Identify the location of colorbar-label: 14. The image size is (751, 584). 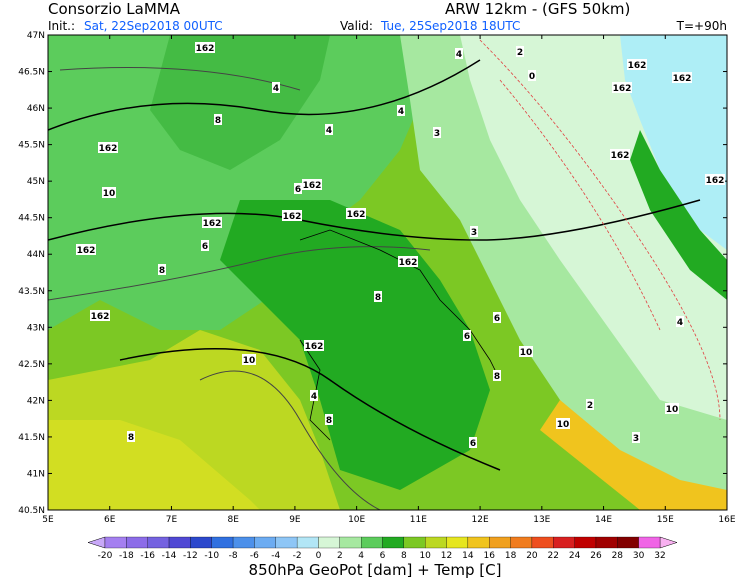
(468, 556).